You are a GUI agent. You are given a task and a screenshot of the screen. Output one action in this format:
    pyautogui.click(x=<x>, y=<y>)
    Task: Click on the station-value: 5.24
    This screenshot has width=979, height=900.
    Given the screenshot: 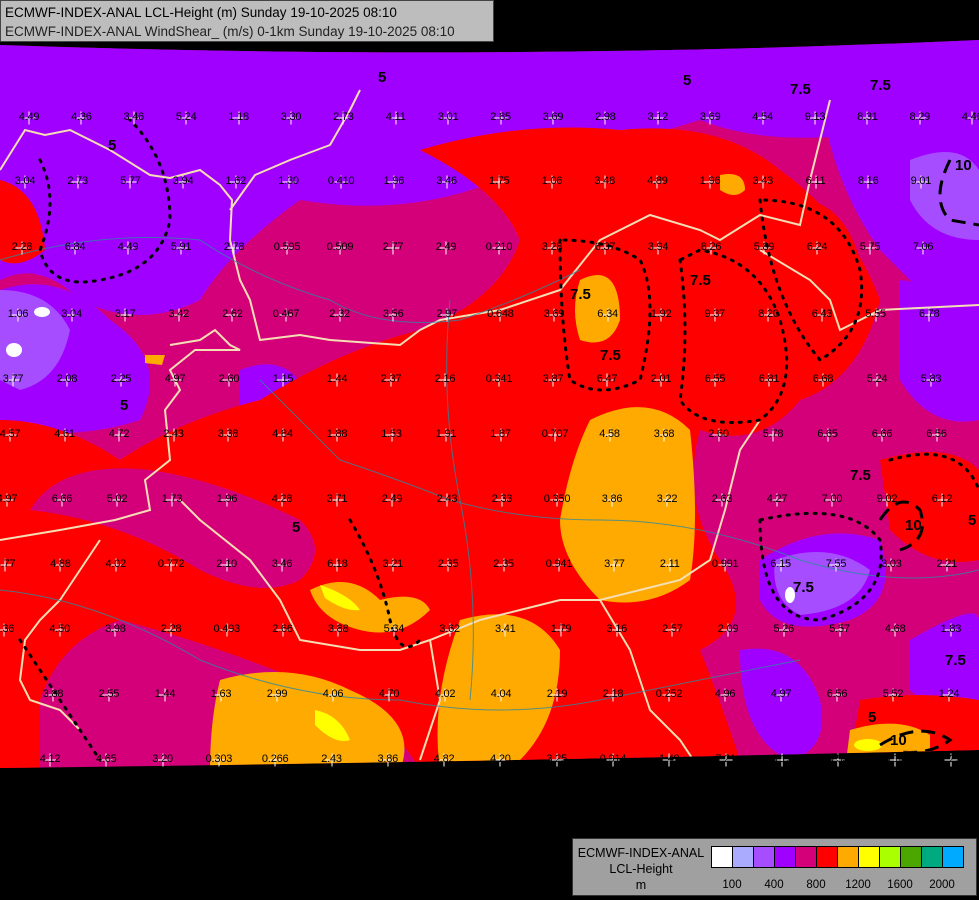 What is the action you would take?
    pyautogui.click(x=186, y=117)
    